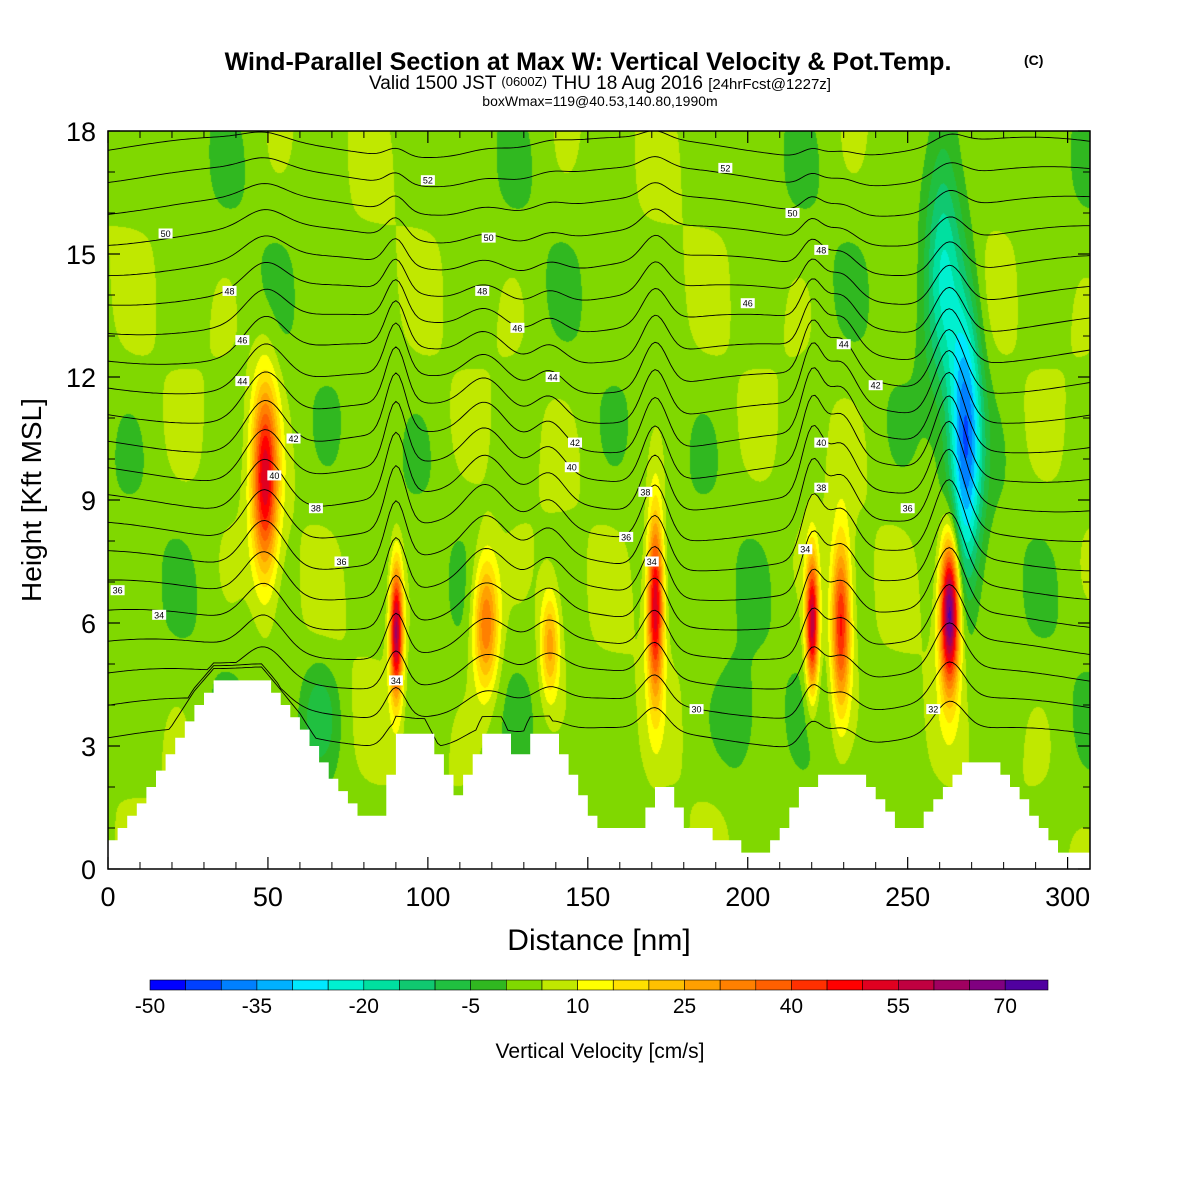 The width and height of the screenshot is (1200, 1200). I want to click on x-tick-label: 0, so click(107, 897).